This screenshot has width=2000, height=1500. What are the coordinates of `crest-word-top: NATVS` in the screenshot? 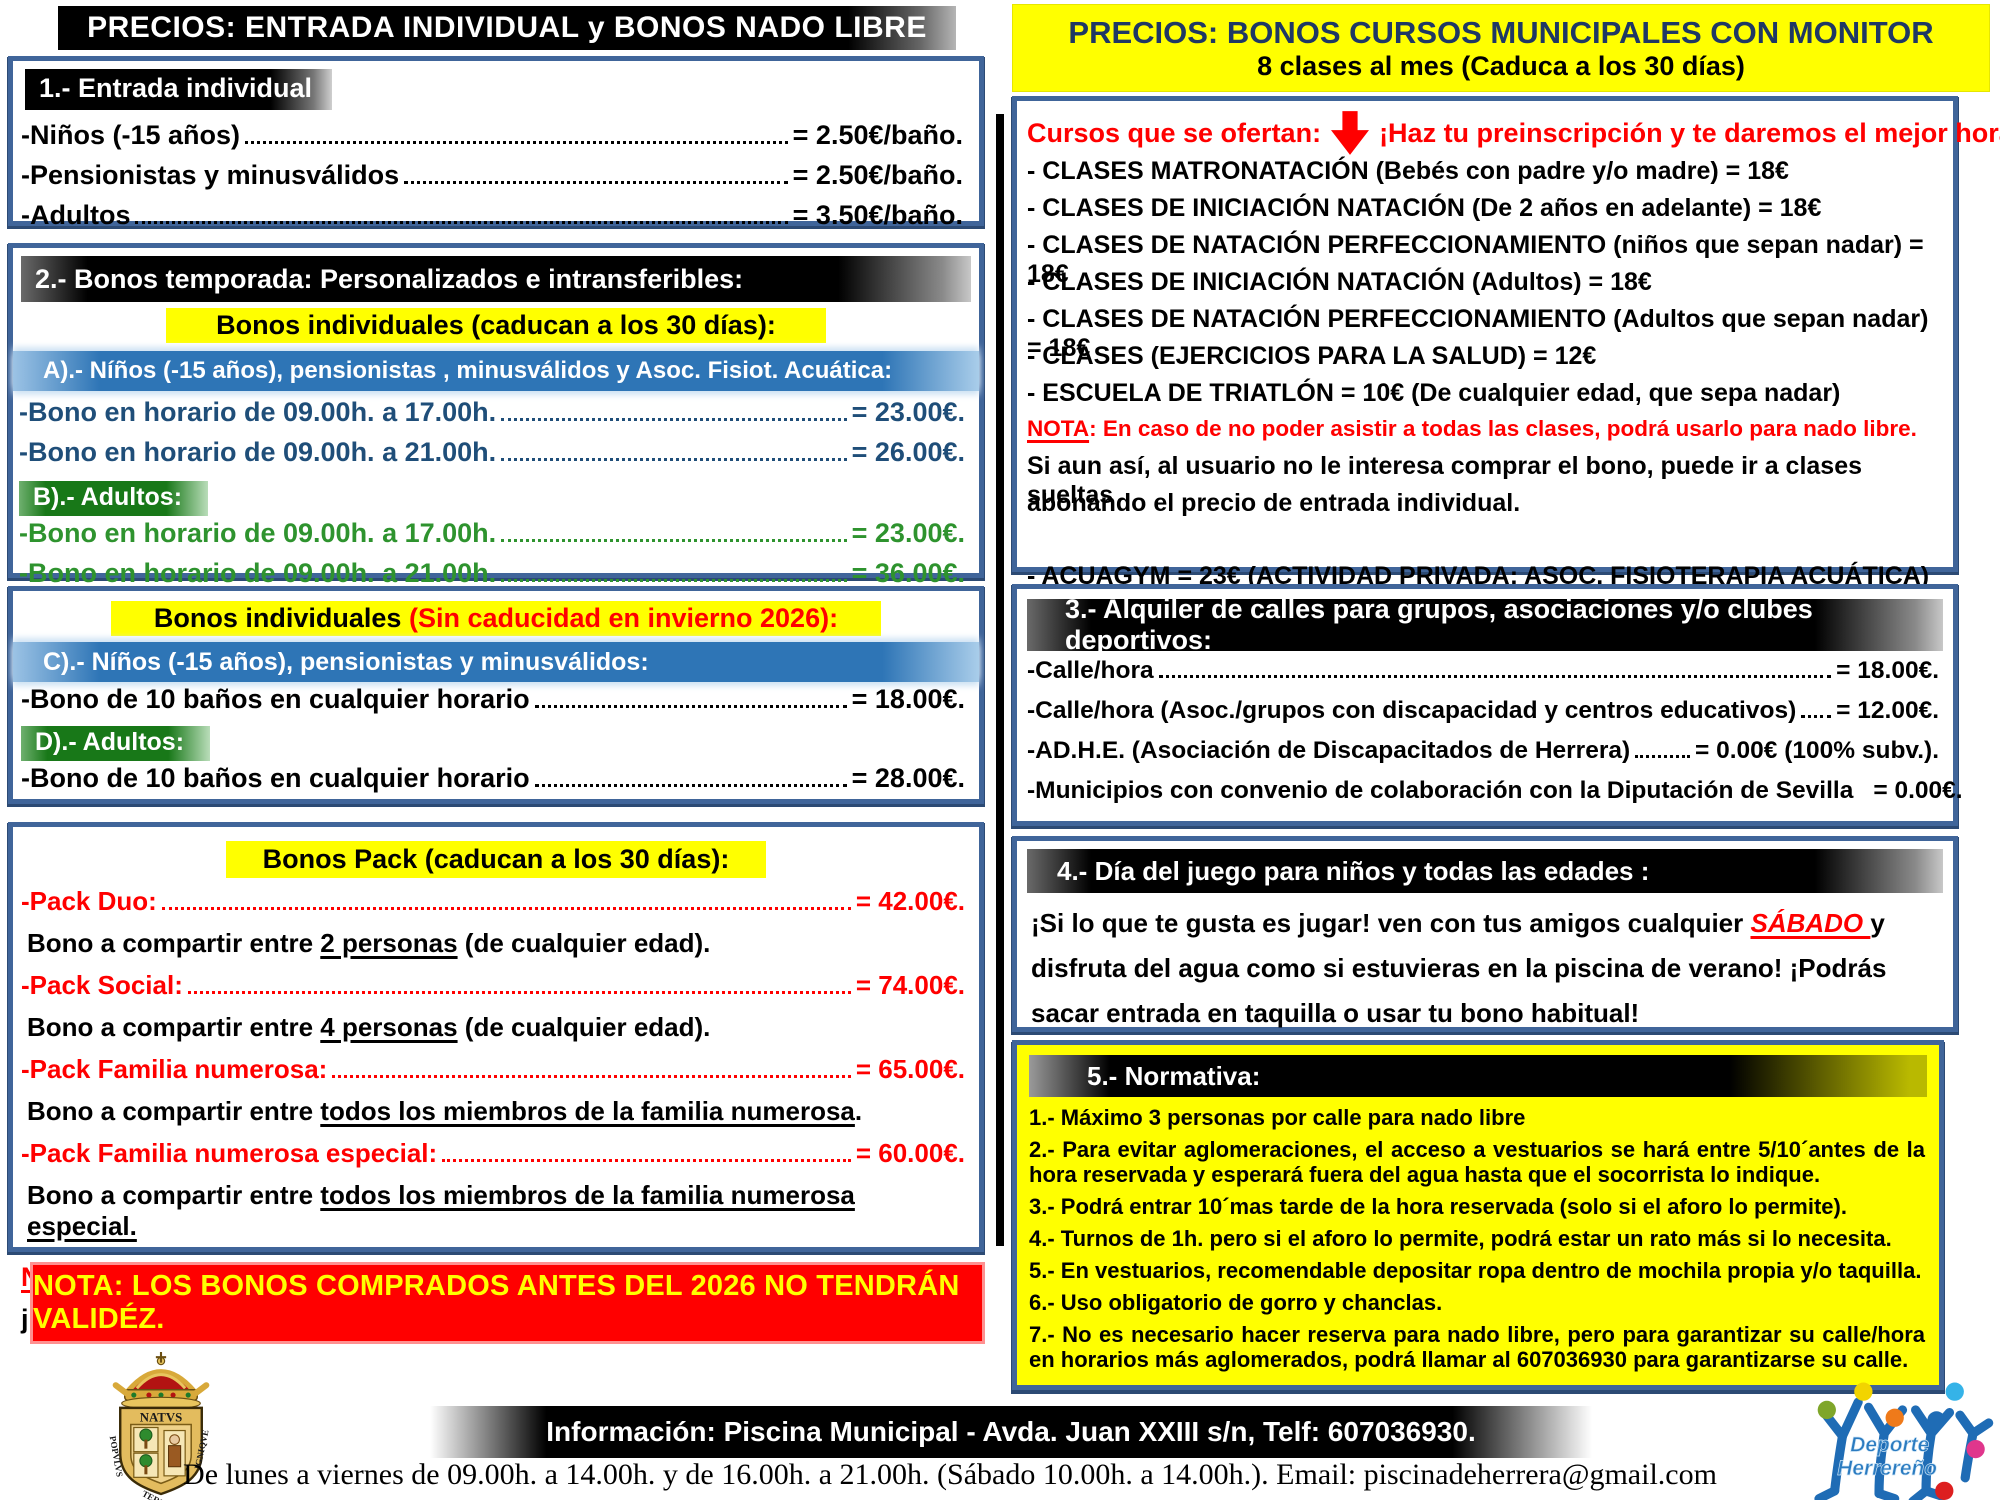 It's located at (161, 1417).